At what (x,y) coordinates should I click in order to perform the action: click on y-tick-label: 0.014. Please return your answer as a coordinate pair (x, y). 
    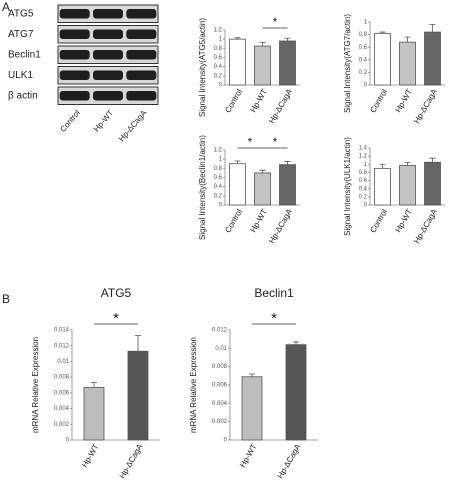
    Looking at the image, I should click on (62, 331).